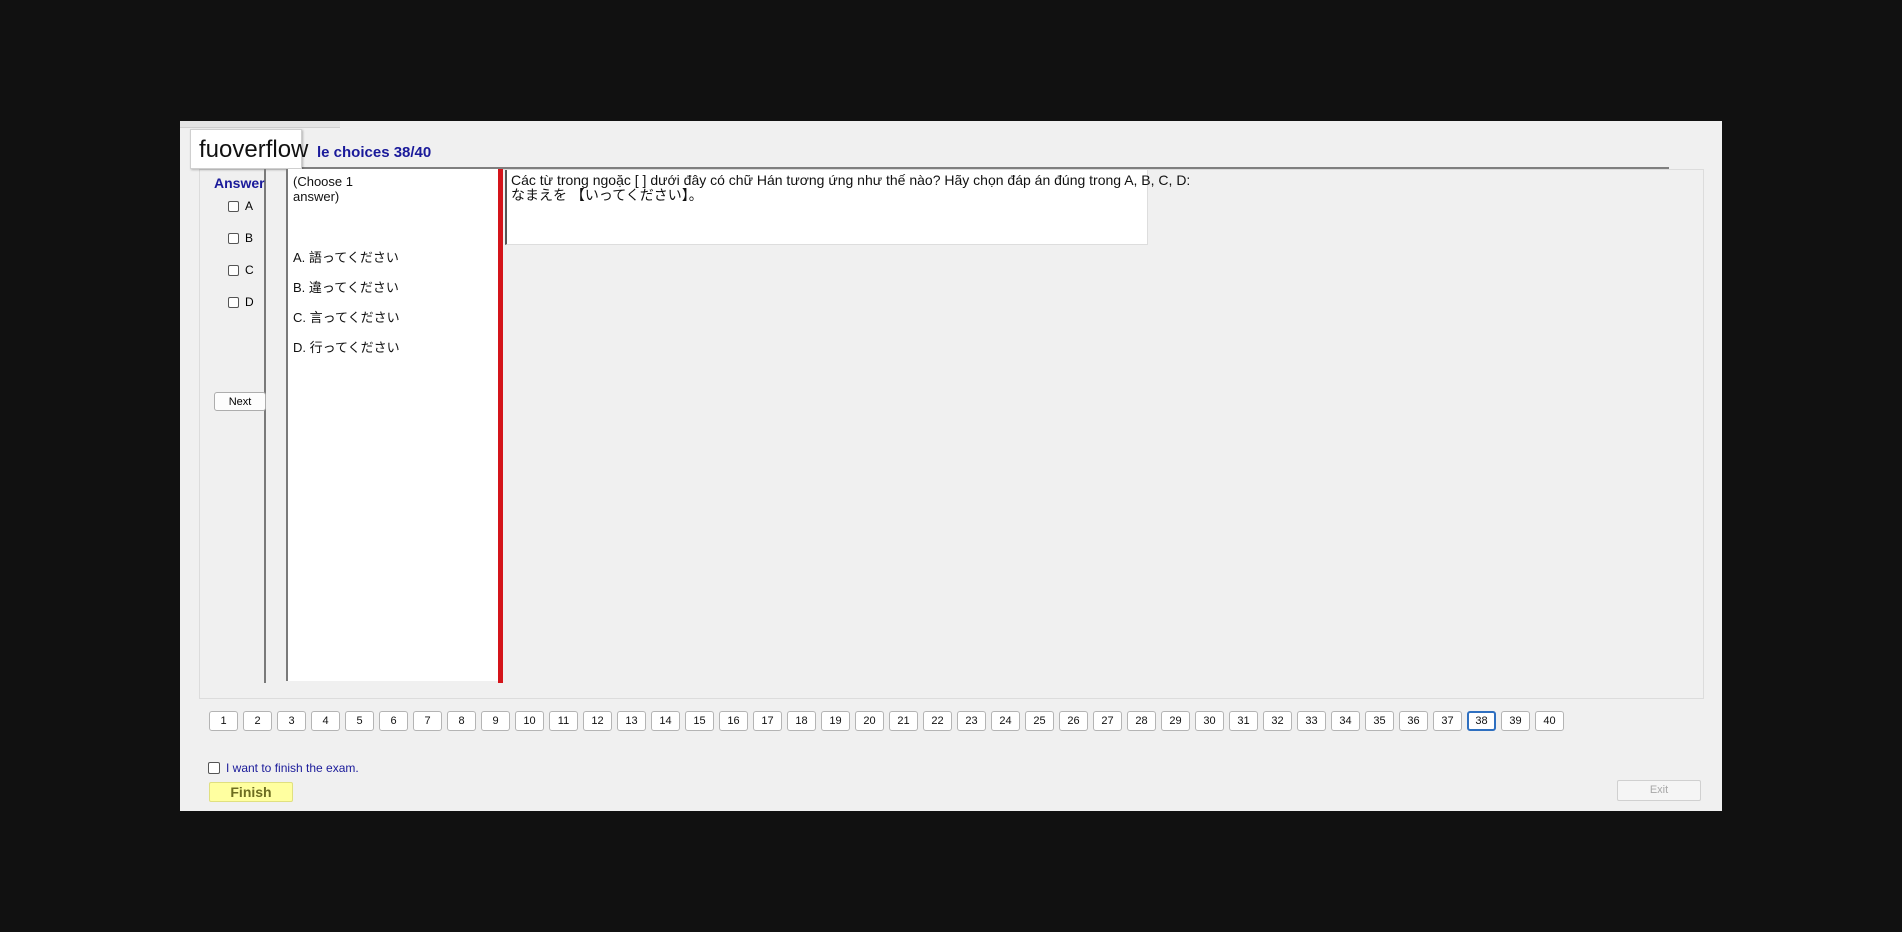  What do you see at coordinates (257, 721) in the screenshot?
I see `page-button-2: 2` at bounding box center [257, 721].